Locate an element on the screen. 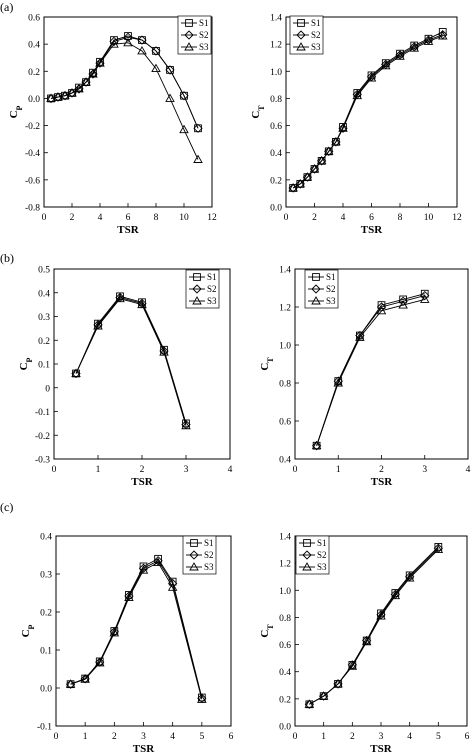  x-axis-label: TSR is located at coordinates (381, 749).